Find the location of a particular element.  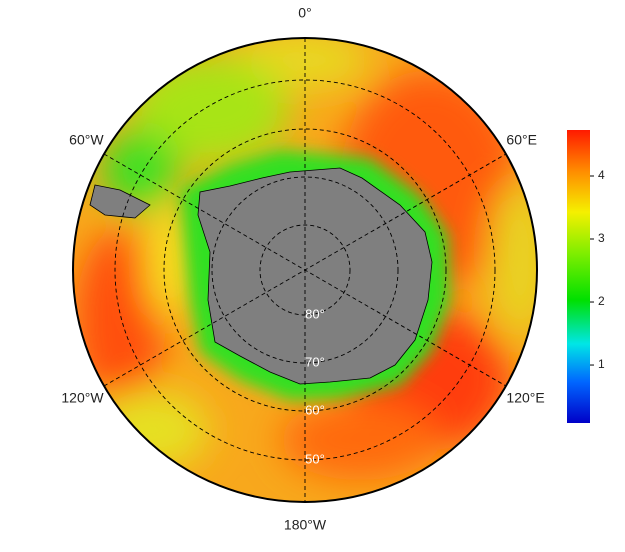

colorbar-tick-label: 4 is located at coordinates (601, 175).